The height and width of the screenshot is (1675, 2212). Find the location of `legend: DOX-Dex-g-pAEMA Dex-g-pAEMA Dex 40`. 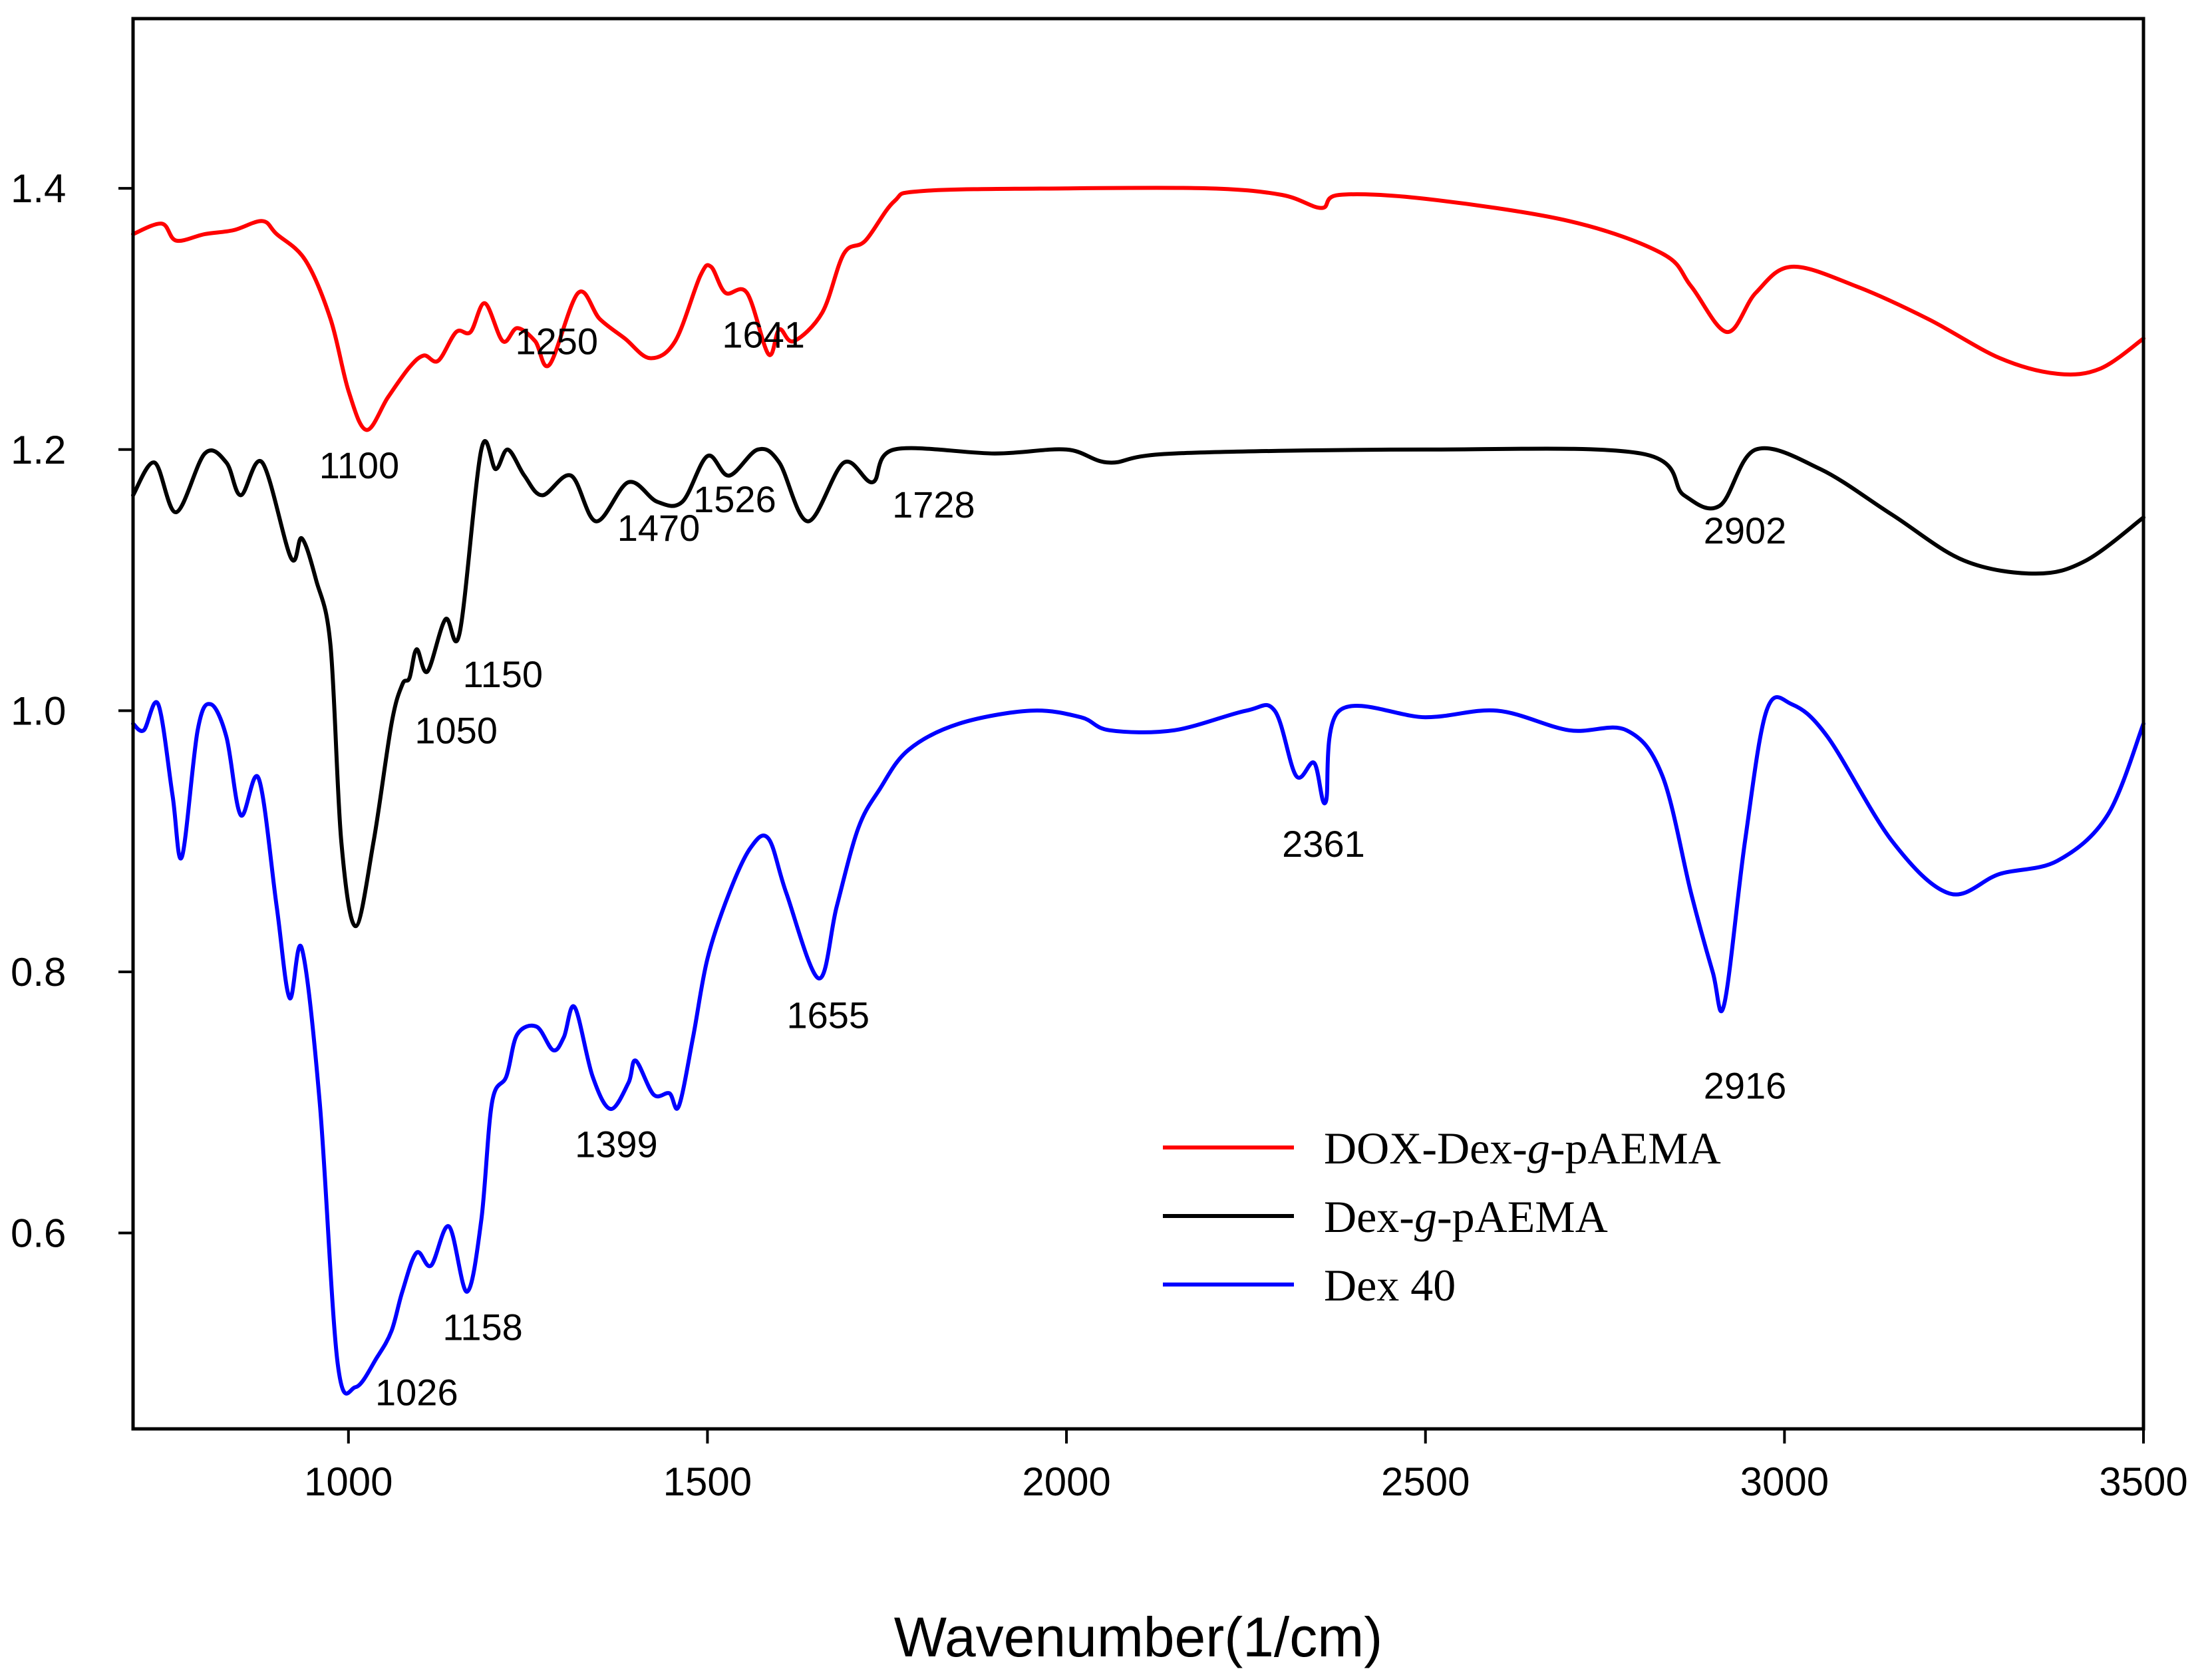

legend: DOX-Dex-g-pAEMA Dex-g-pAEMA Dex 40 is located at coordinates (1442, 1216).